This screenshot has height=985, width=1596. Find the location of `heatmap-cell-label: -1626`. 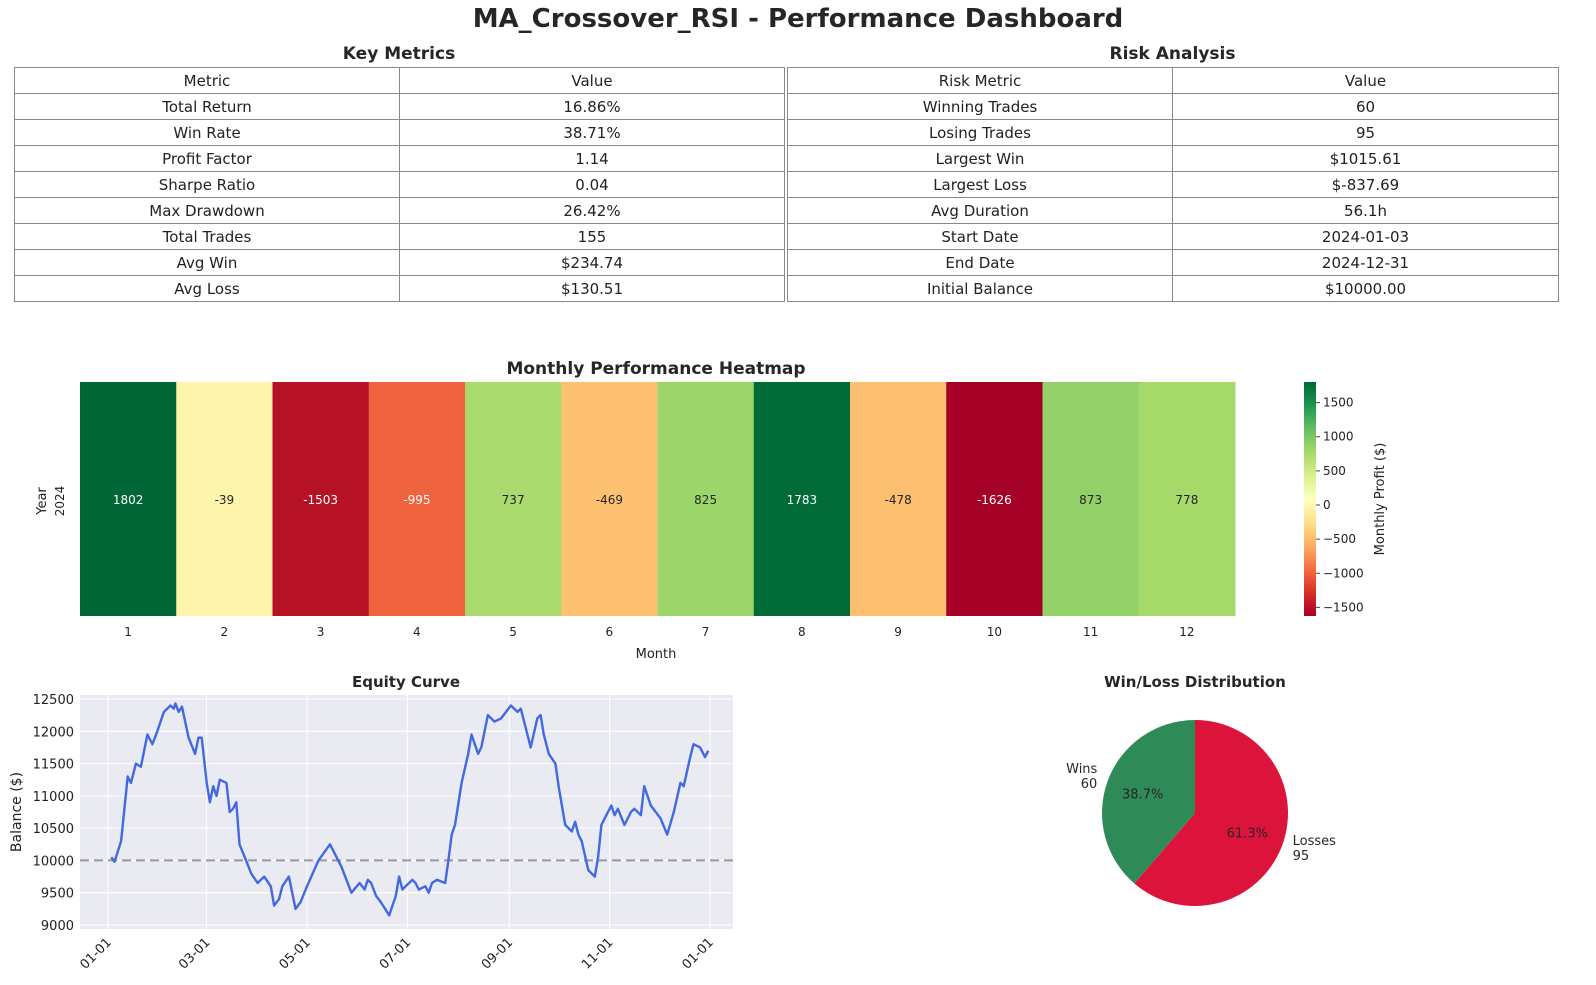

heatmap-cell-label: -1626 is located at coordinates (994, 500).